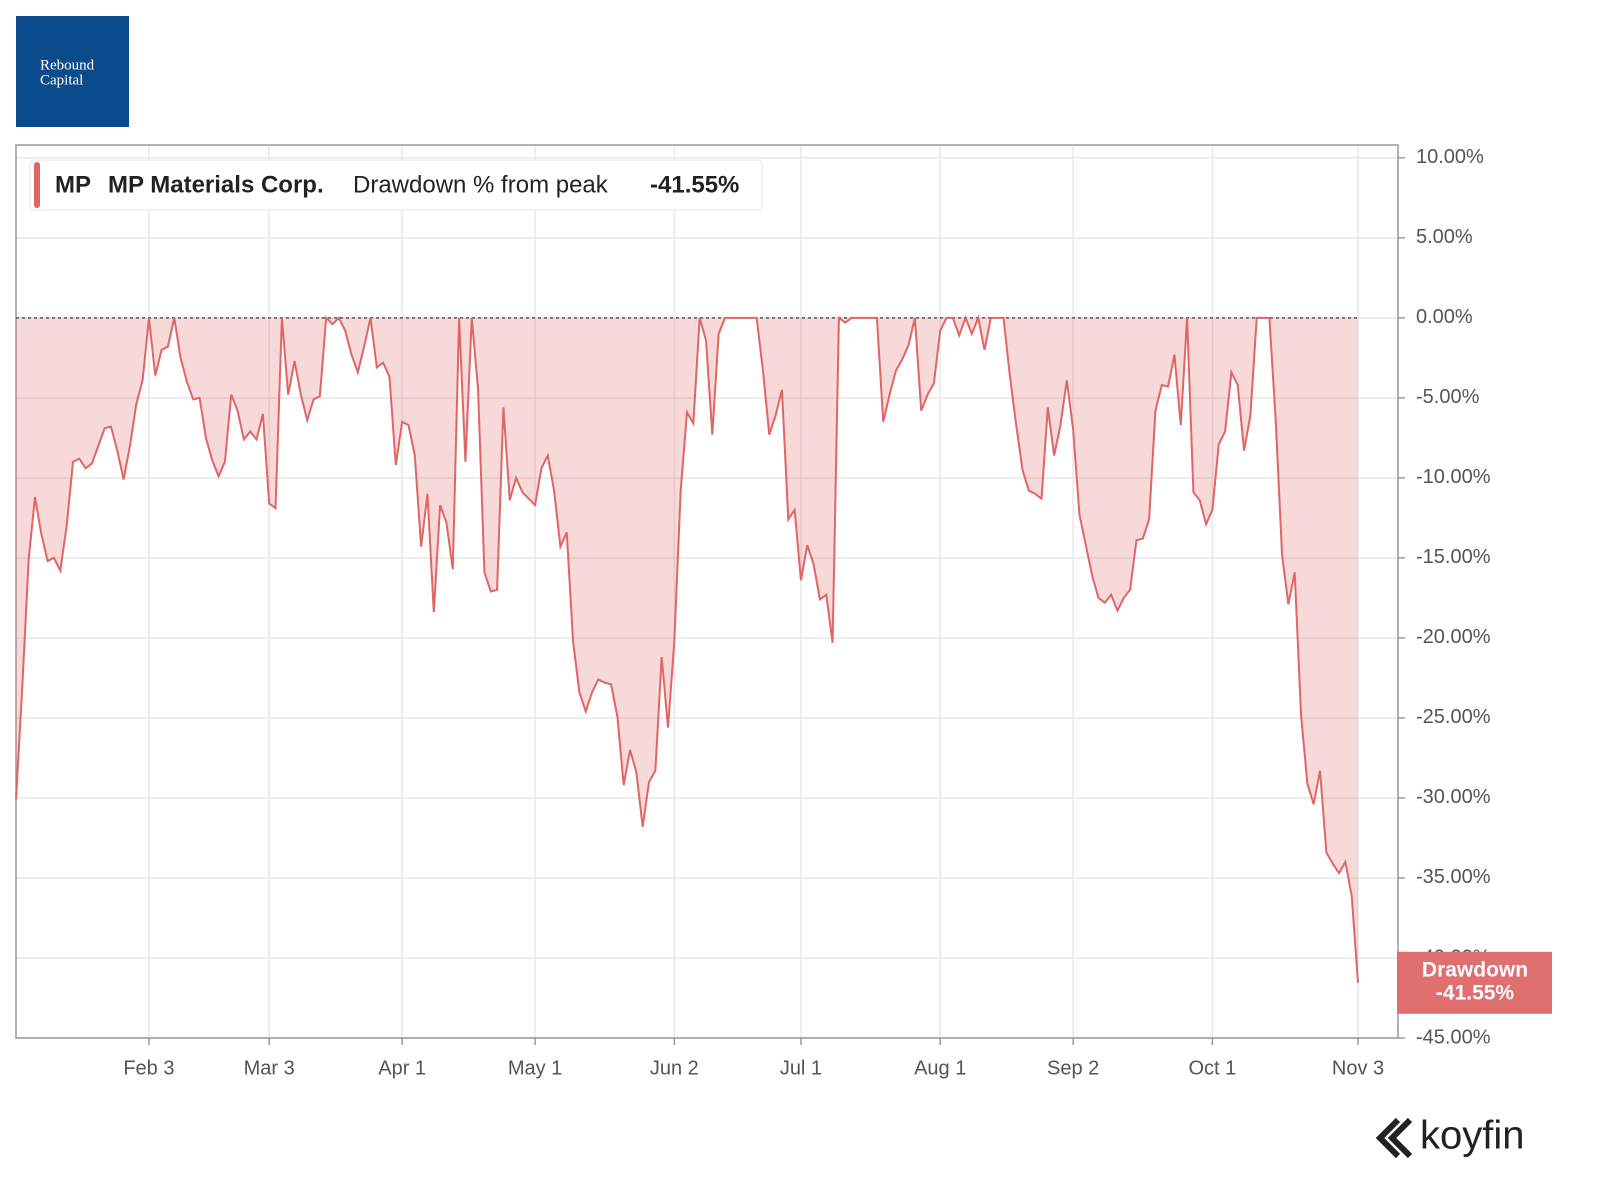 The image size is (1600, 1200). What do you see at coordinates (1444, 237) in the screenshot?
I see `y-tick-label: 5.00%` at bounding box center [1444, 237].